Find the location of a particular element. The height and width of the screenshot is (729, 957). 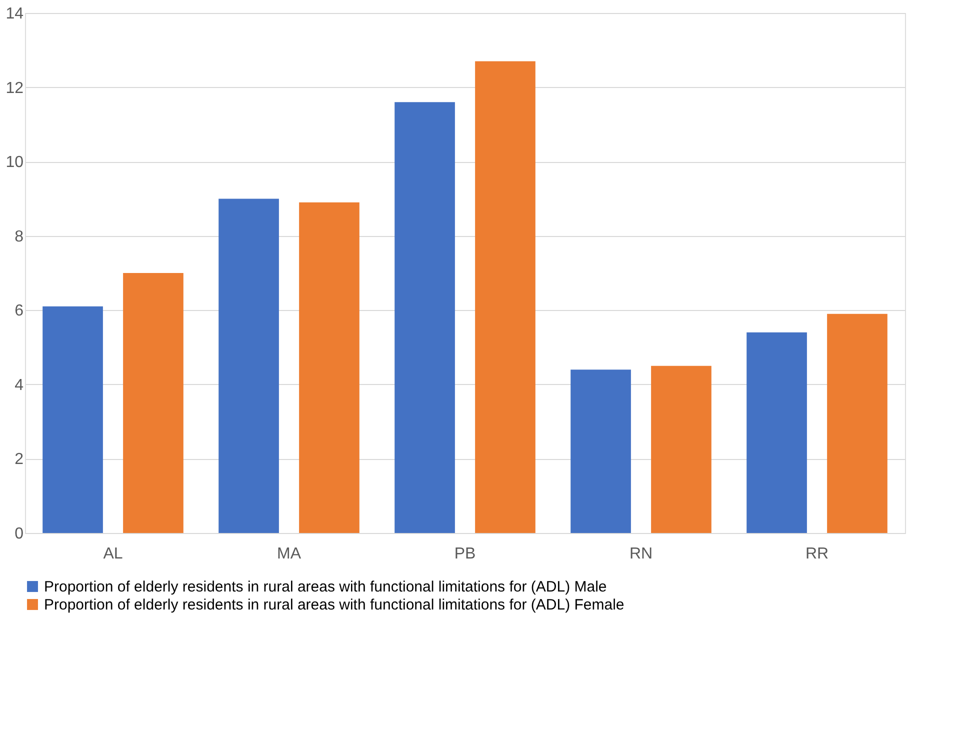

x-tick-label: AL is located at coordinates (113, 554).